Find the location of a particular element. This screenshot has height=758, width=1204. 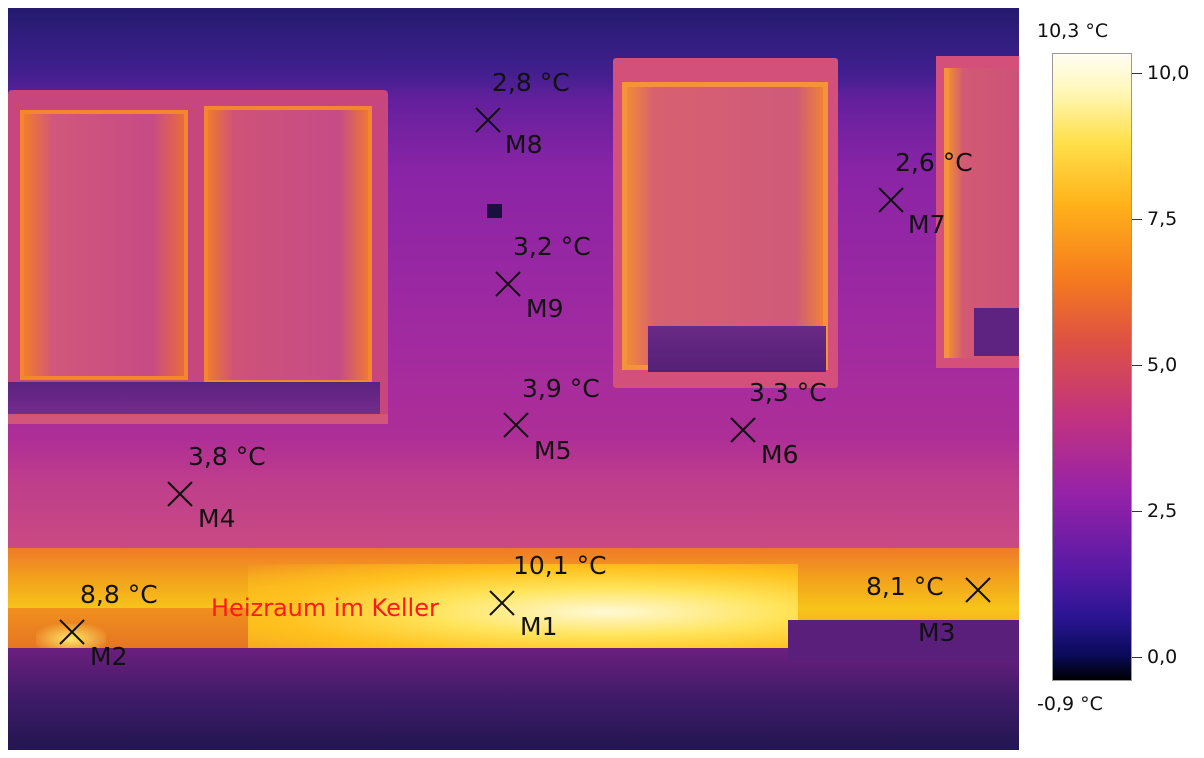

marker-m8-id: M8 is located at coordinates (524, 144).